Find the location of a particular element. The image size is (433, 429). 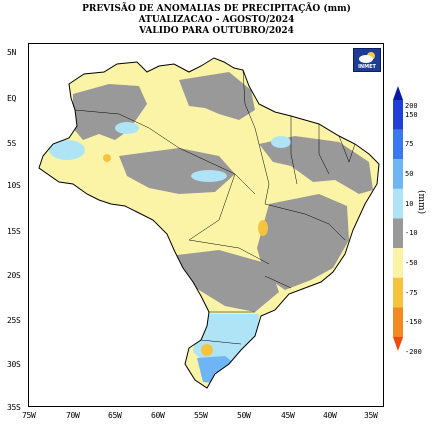

lon-label-40w: 40W is located at coordinates (330, 415).